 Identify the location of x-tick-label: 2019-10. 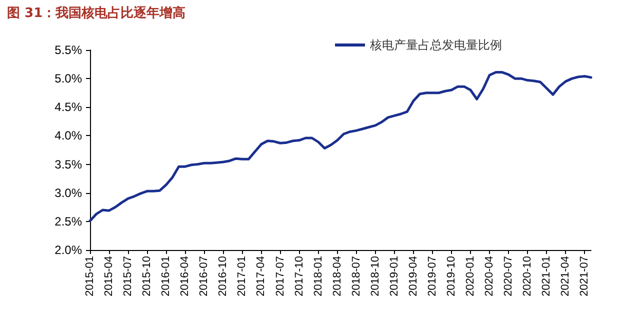
(451, 276).